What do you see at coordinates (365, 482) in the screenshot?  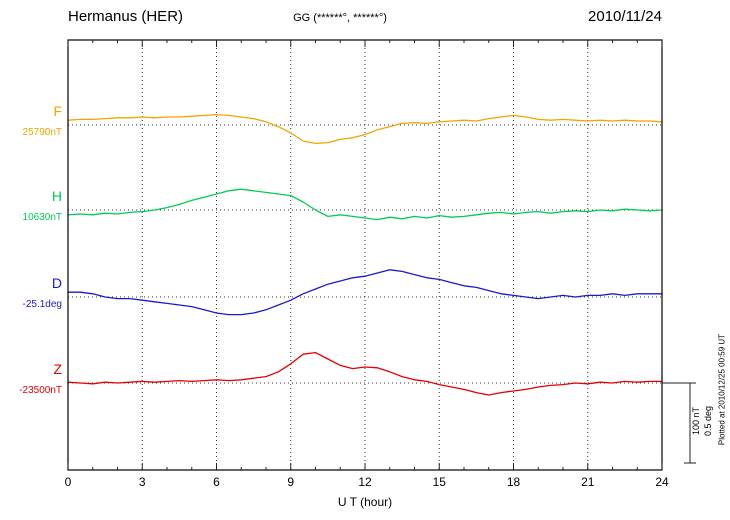 I see `x-tick-label-12: 12` at bounding box center [365, 482].